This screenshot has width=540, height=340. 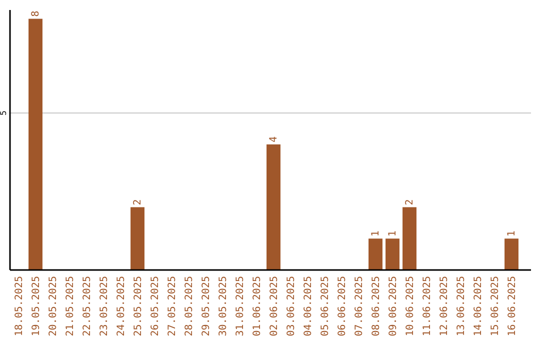 I want to click on data-label: 4, so click(x=274, y=139).